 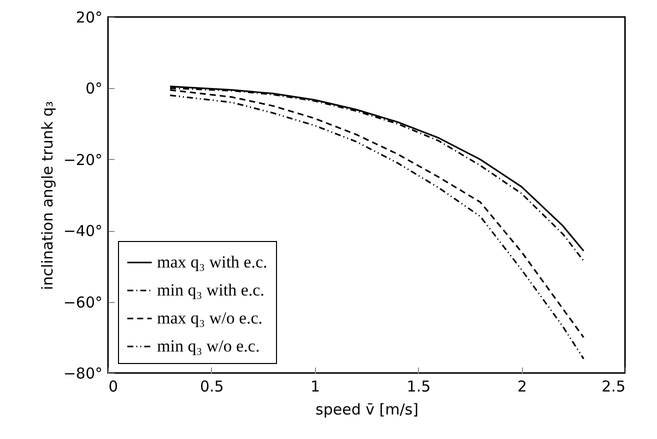 I want to click on x-tick-label: 1.5, so click(x=418, y=387).